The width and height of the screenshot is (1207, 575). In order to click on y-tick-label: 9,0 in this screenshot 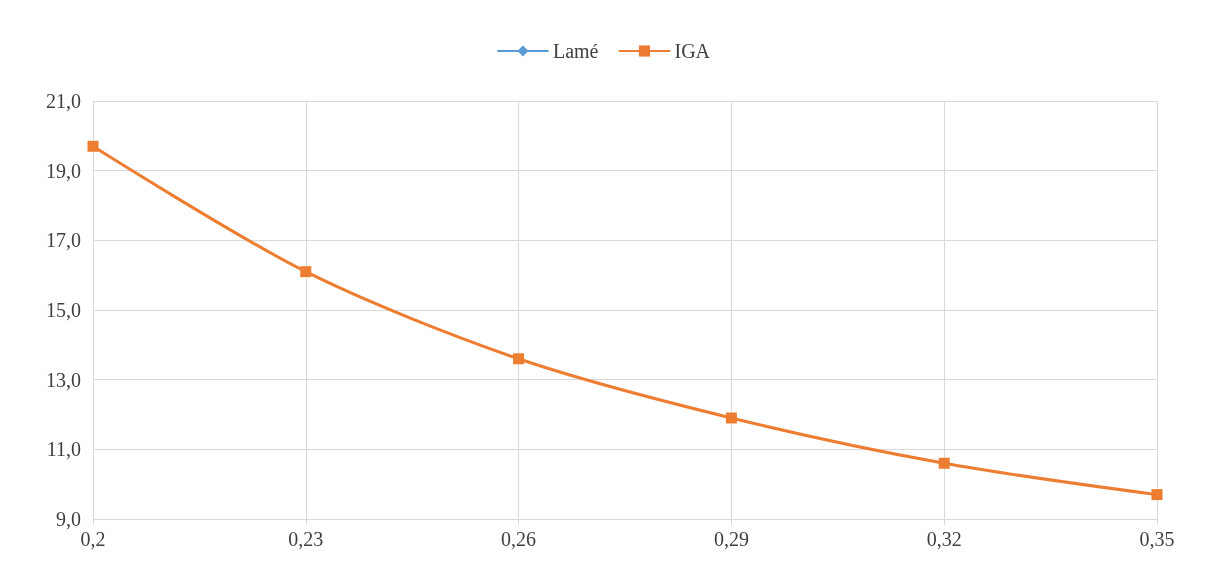, I will do `click(68, 519)`.